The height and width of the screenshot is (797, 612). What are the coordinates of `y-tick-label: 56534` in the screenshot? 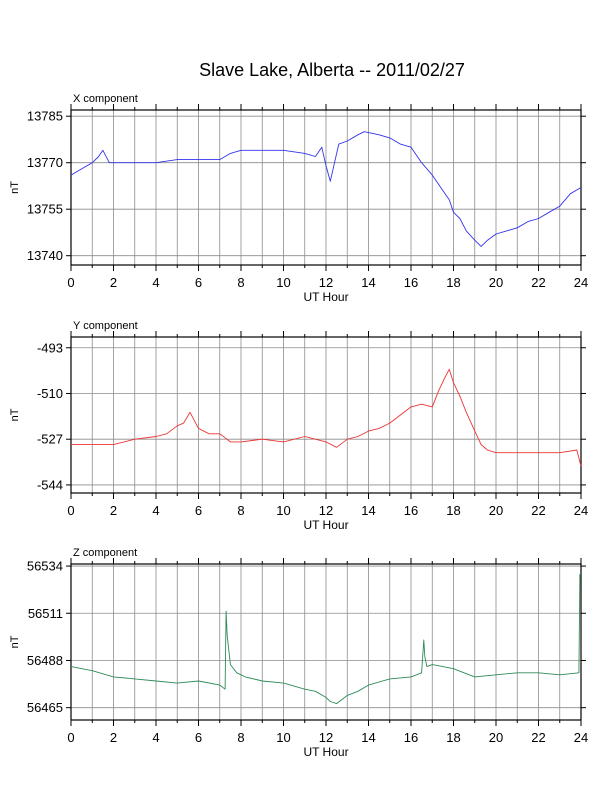 It's located at (45, 566).